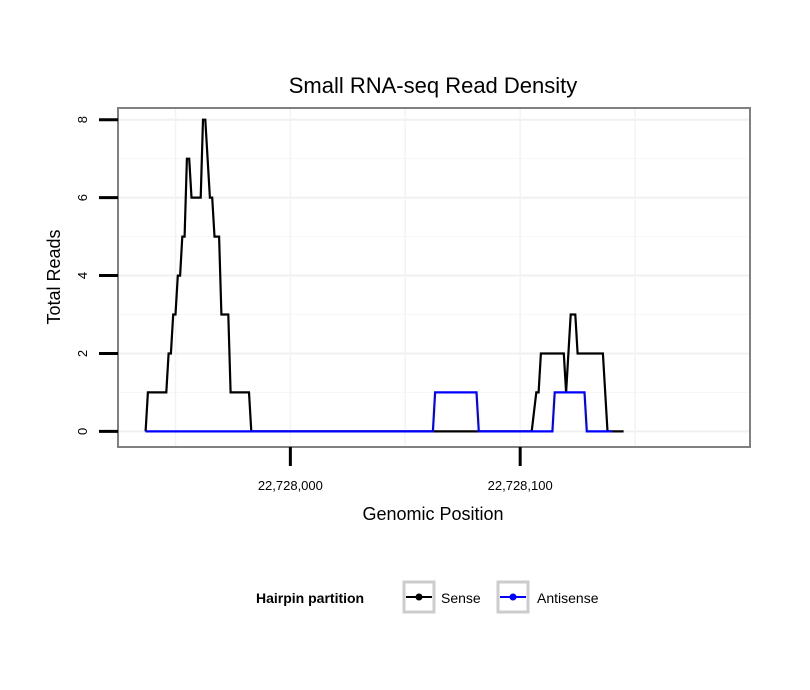  What do you see at coordinates (96, 275) in the screenshot?
I see `y-axis: 0 2 4 6 8` at bounding box center [96, 275].